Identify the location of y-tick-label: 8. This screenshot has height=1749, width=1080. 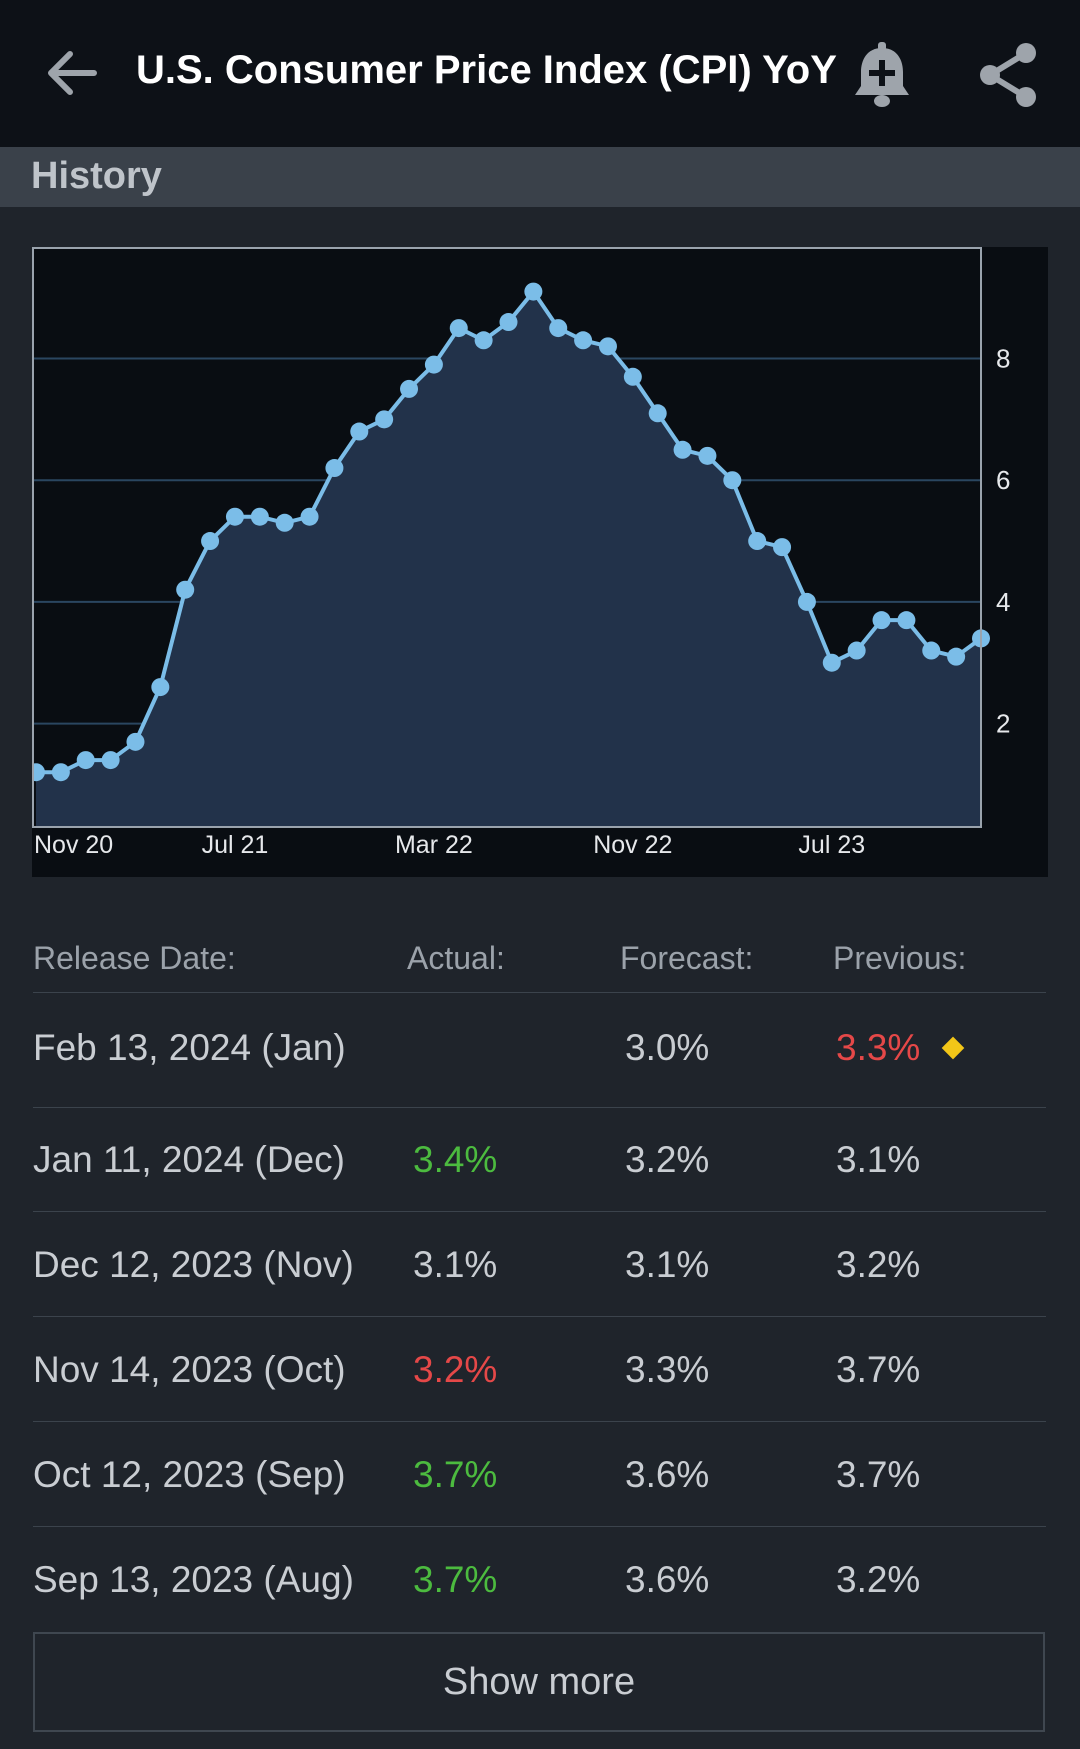
(1003, 359).